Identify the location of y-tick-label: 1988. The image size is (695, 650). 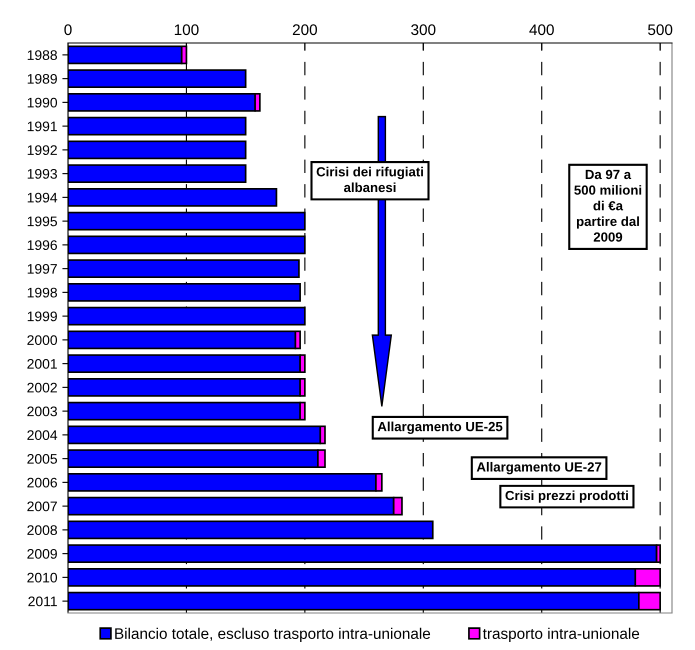
(42, 55).